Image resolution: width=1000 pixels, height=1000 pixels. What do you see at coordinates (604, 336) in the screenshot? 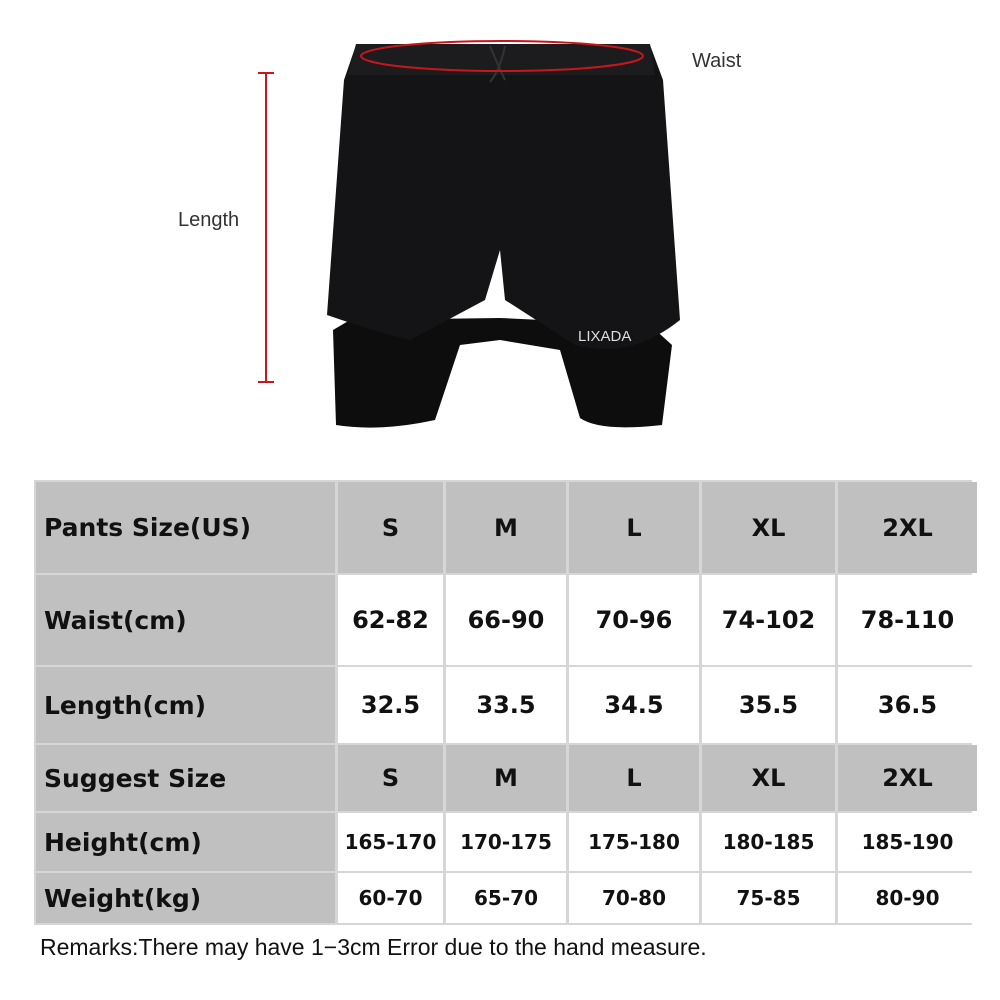
I see `brand-logo: LIXADA` at bounding box center [604, 336].